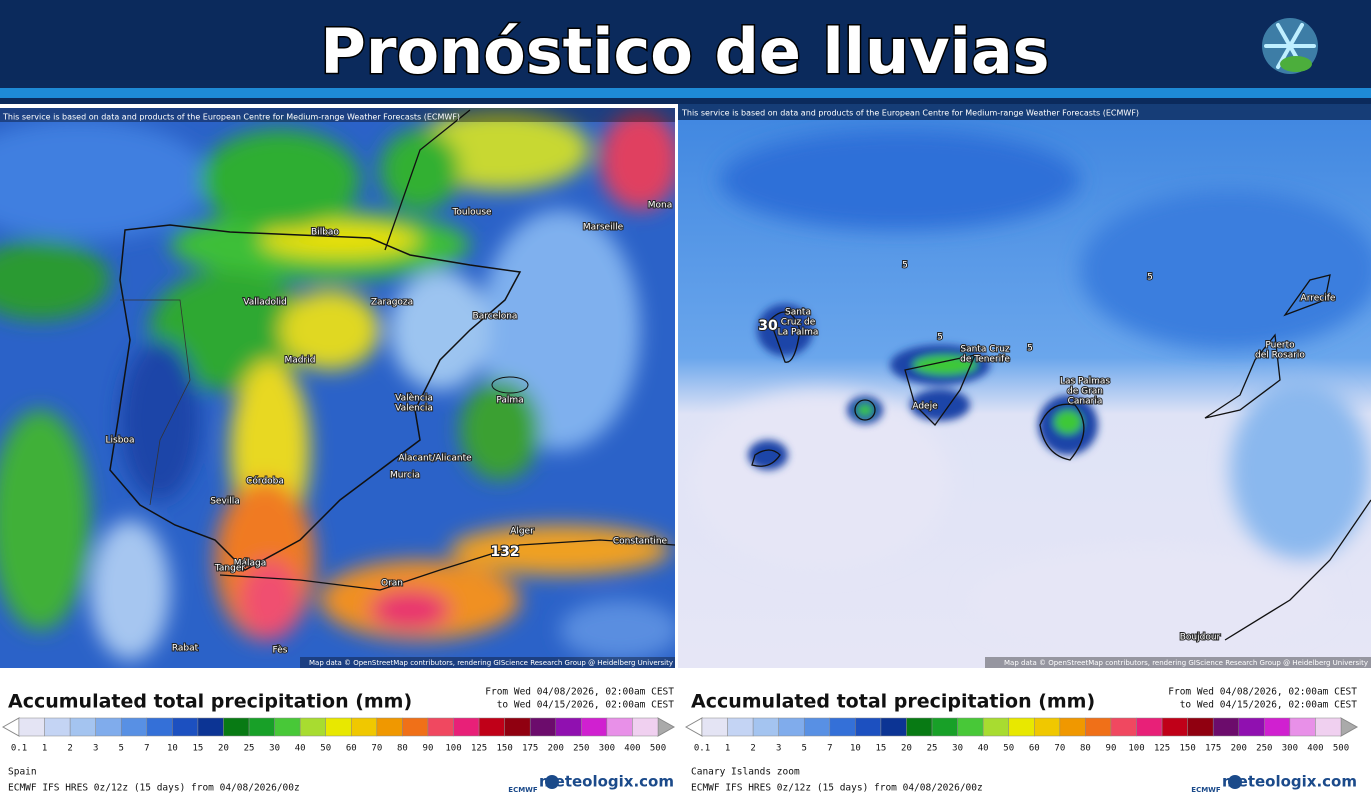 This screenshot has height=800, width=1371. Describe the element at coordinates (1289, 782) in the screenshot. I see `brand: meteologix.com` at that location.